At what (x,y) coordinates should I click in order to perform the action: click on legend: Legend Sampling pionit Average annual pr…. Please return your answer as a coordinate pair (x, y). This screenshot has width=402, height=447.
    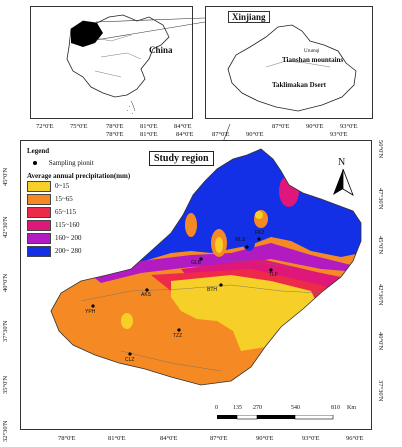
    Looking at the image, I should click on (107, 202).